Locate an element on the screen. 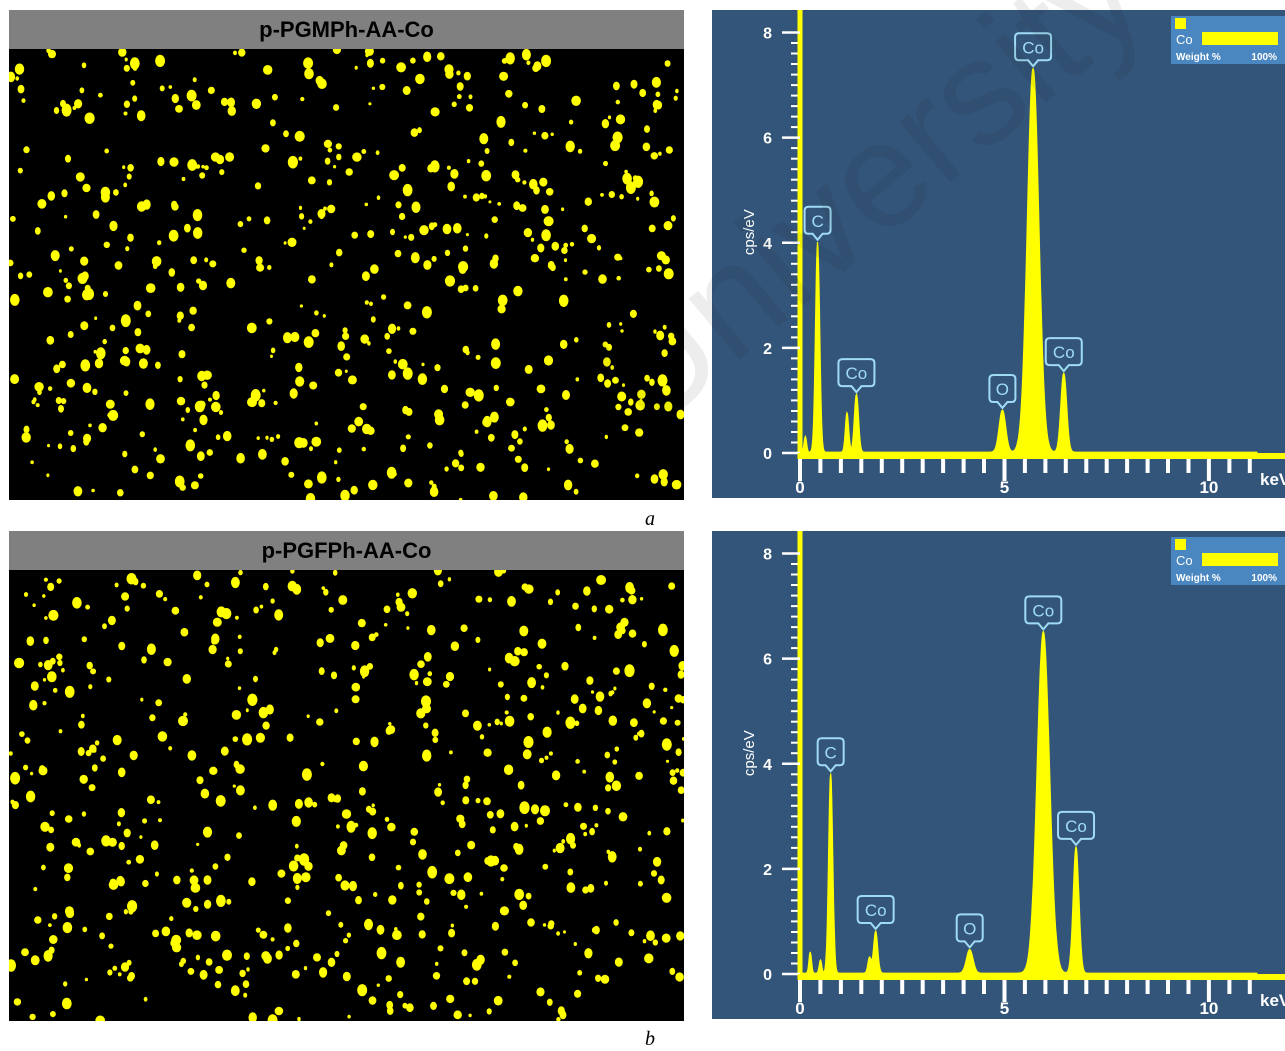 This screenshot has width=1285, height=1051. peak-label-co-b-6: Co is located at coordinates (1043, 613).